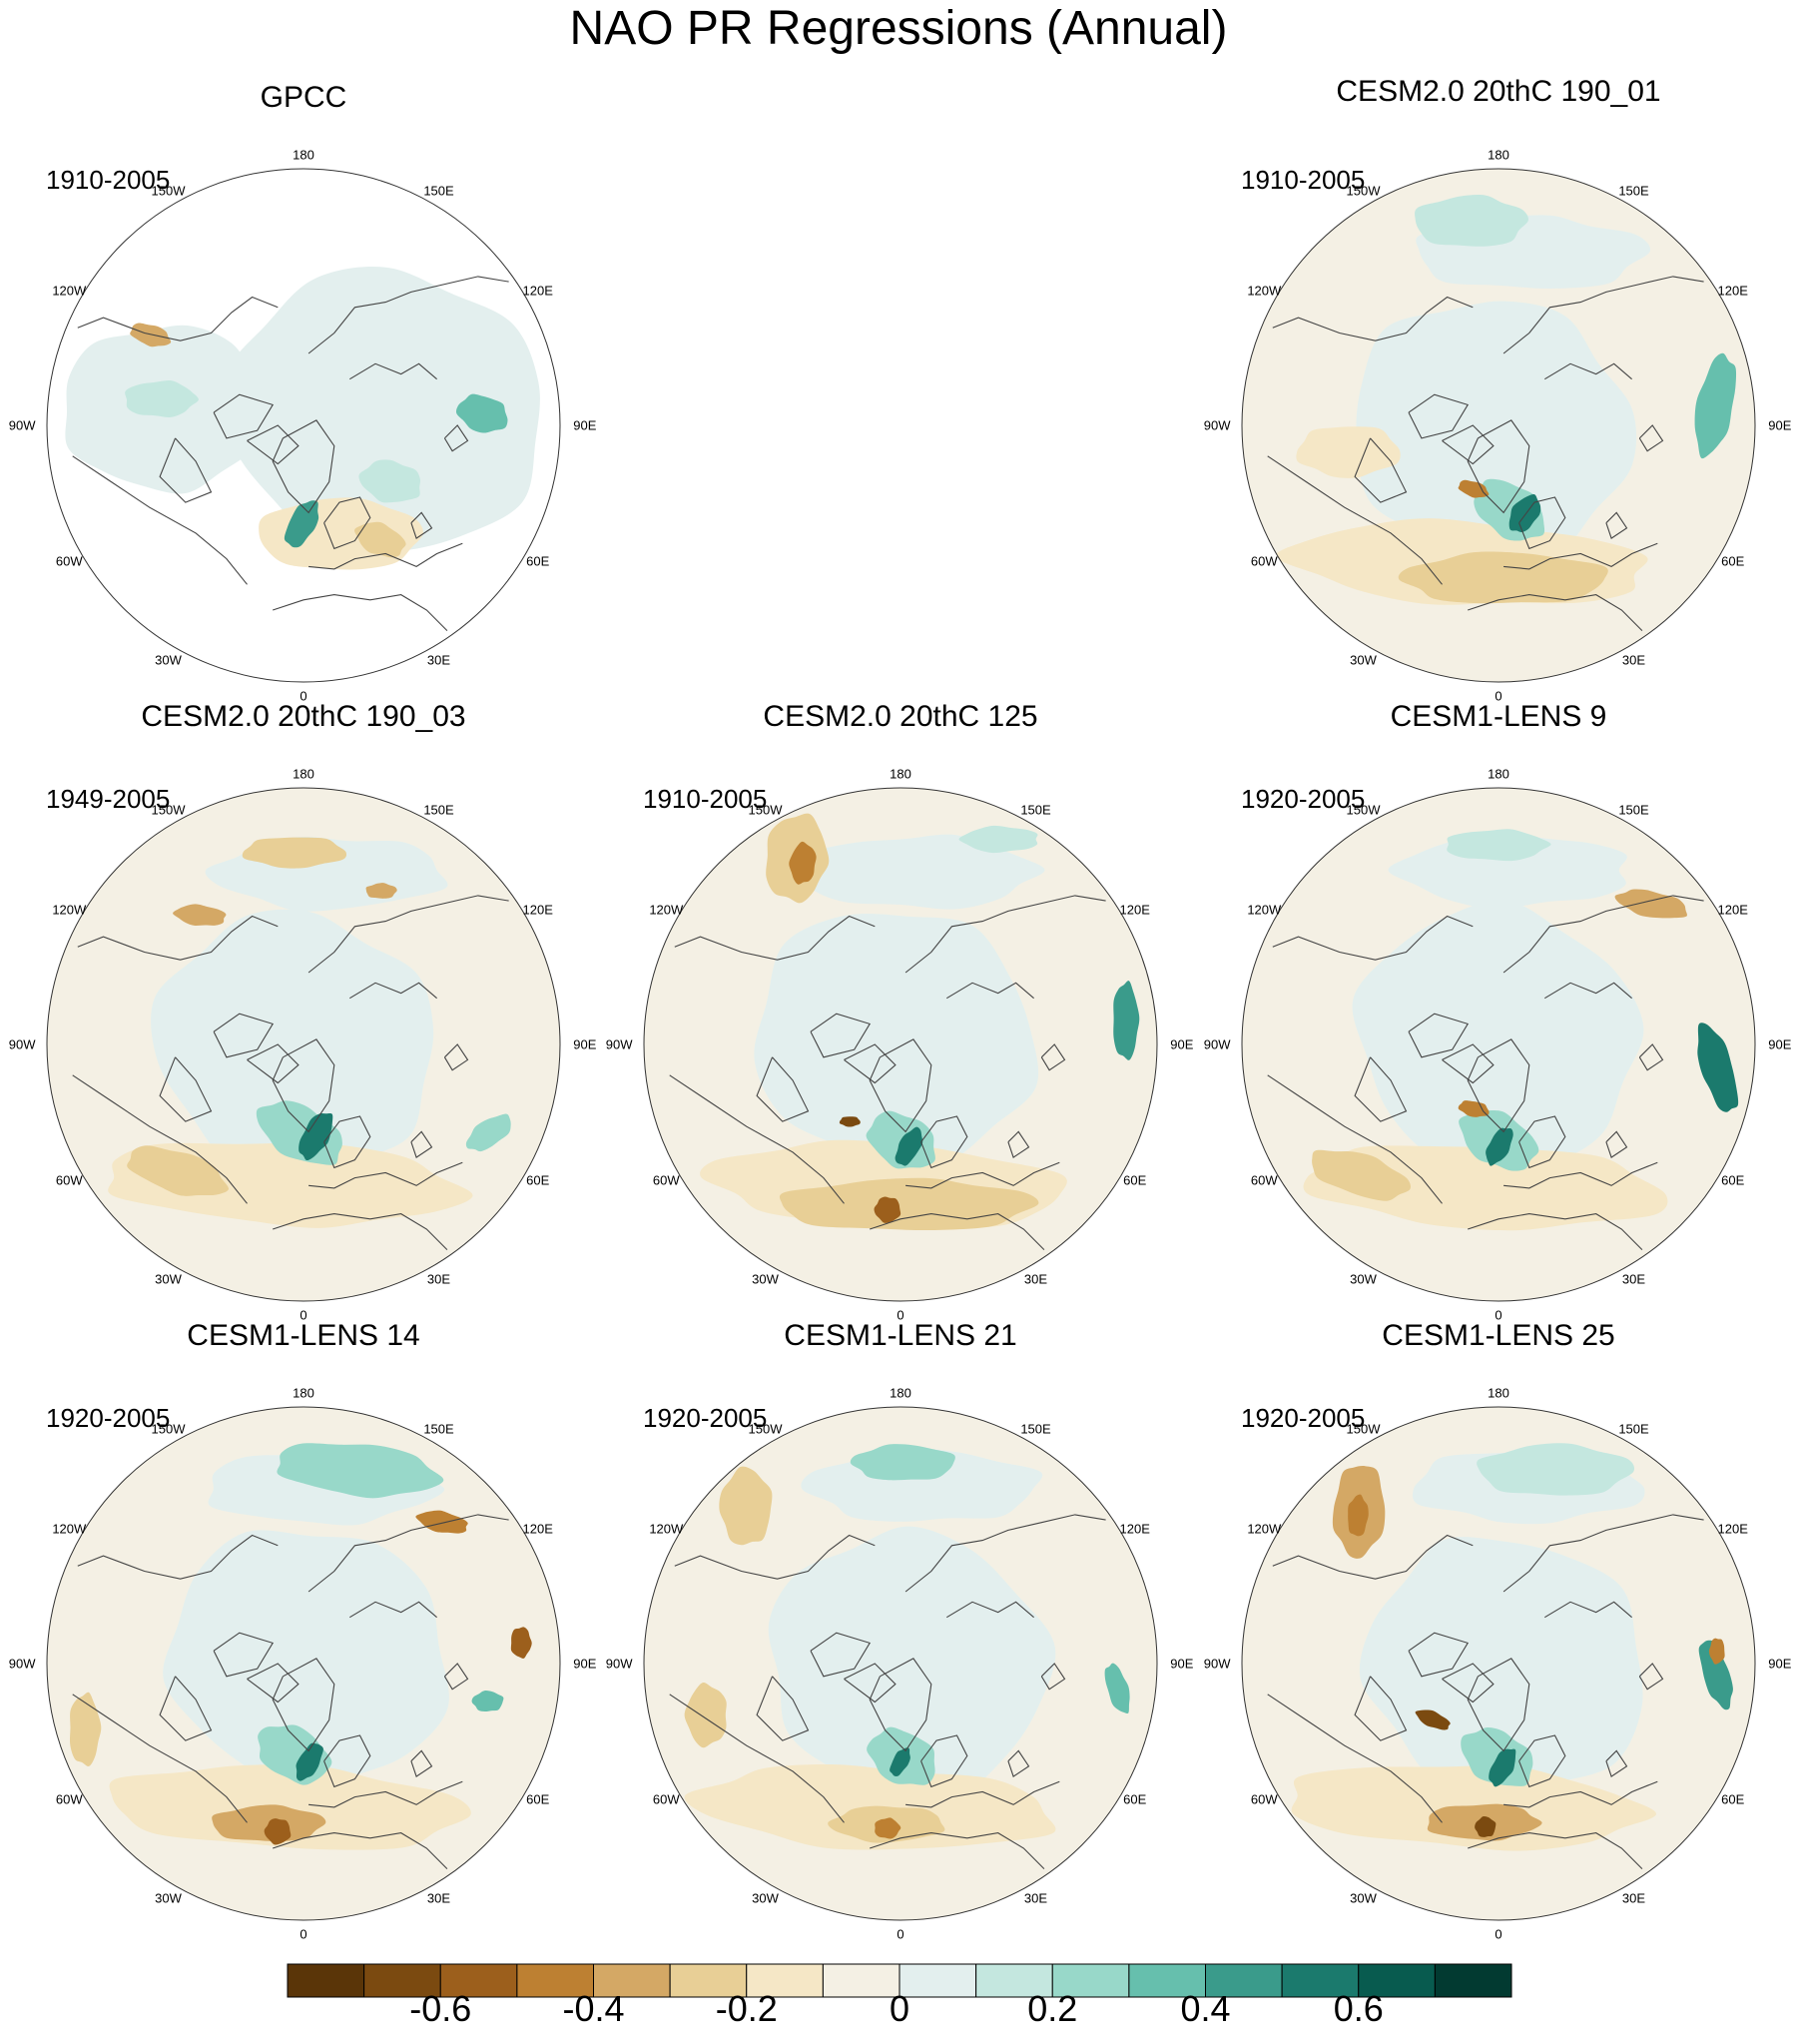  Describe the element at coordinates (705, 799) in the screenshot. I see `period-label: 1910-2005` at that location.